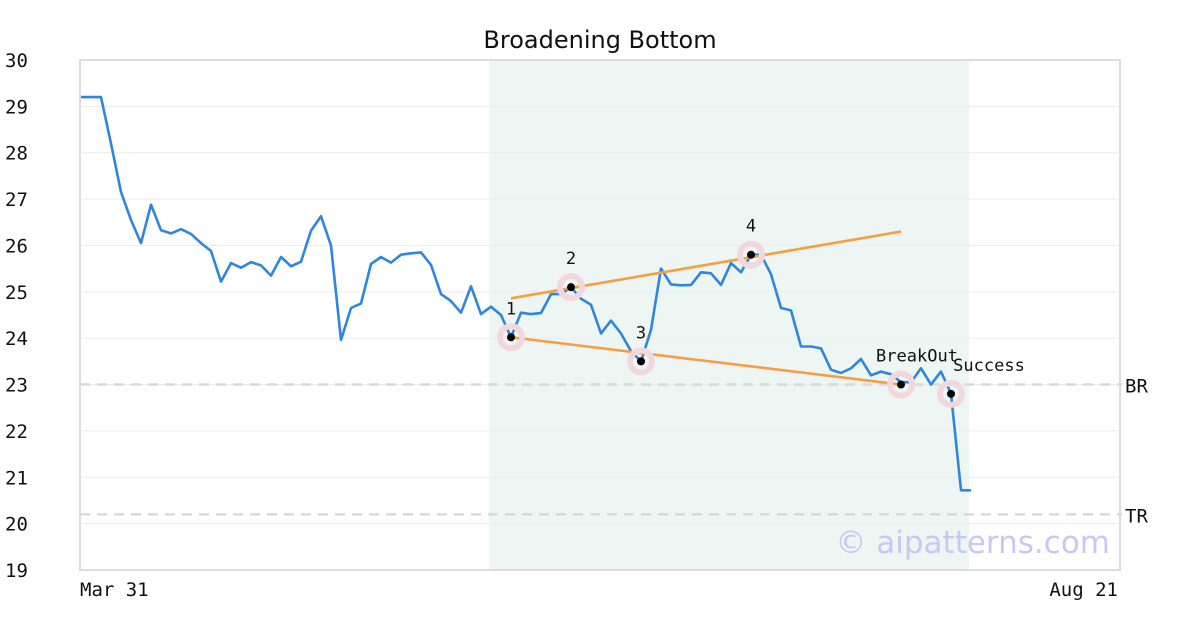 Image resolution: width=1200 pixels, height=630 pixels. What do you see at coordinates (16, 571) in the screenshot?
I see `y-tick-label: 19` at bounding box center [16, 571].